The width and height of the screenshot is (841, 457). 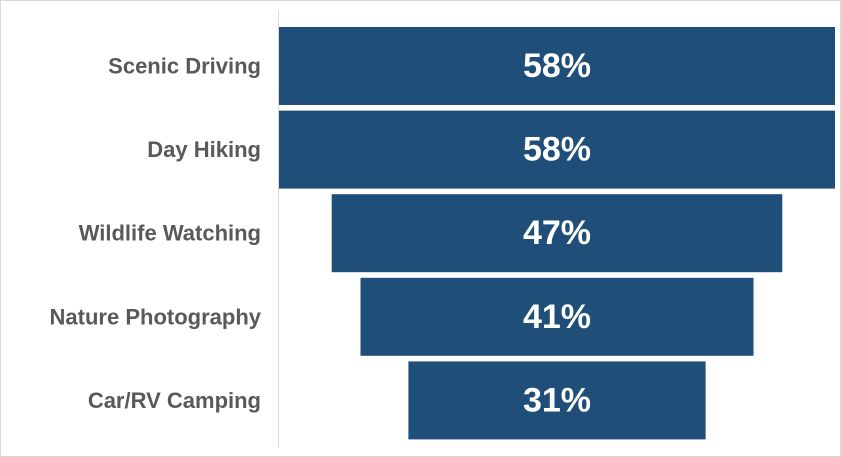 I want to click on value-label-scenic-driving: 58%, so click(x=557, y=66).